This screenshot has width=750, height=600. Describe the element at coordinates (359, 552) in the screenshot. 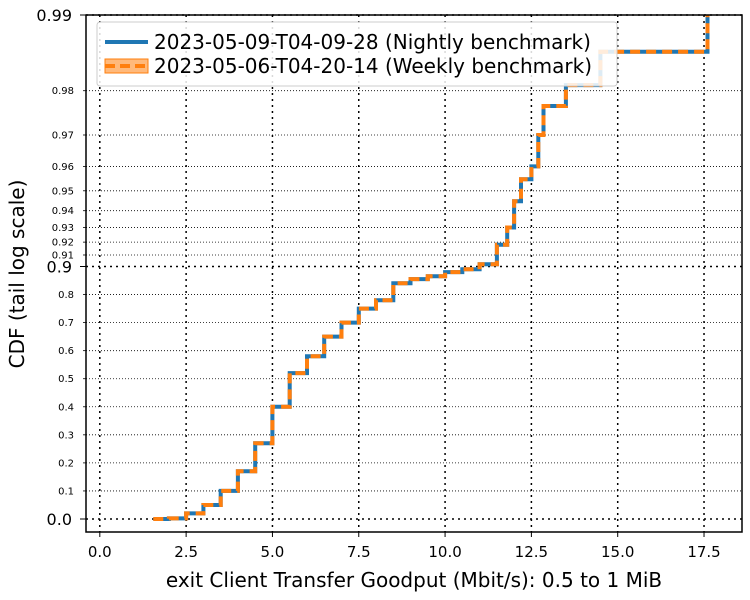

I see `x-tick-label: 7.5` at that location.